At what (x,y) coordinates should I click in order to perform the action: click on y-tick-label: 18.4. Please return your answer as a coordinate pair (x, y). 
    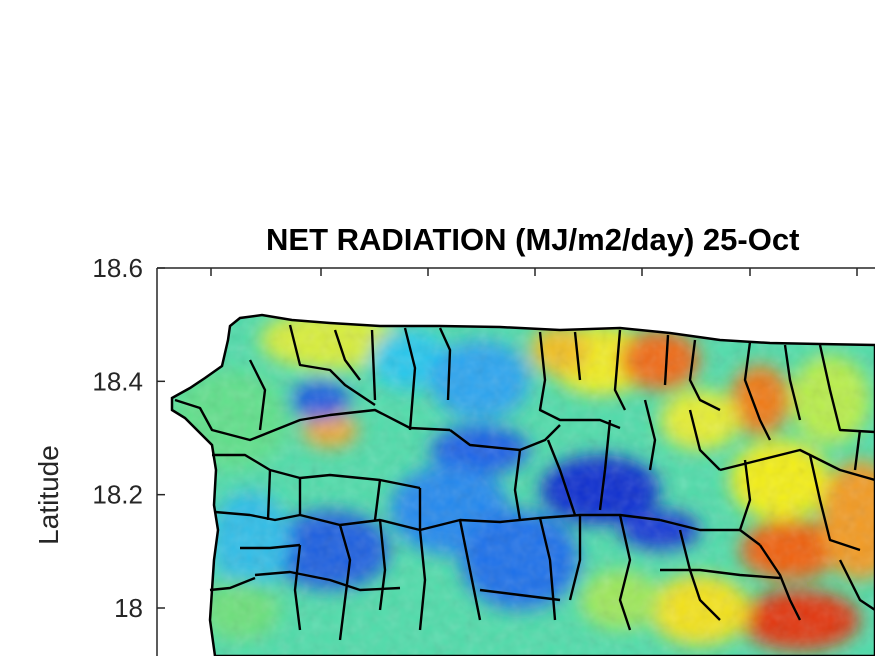
    Looking at the image, I should click on (117, 381).